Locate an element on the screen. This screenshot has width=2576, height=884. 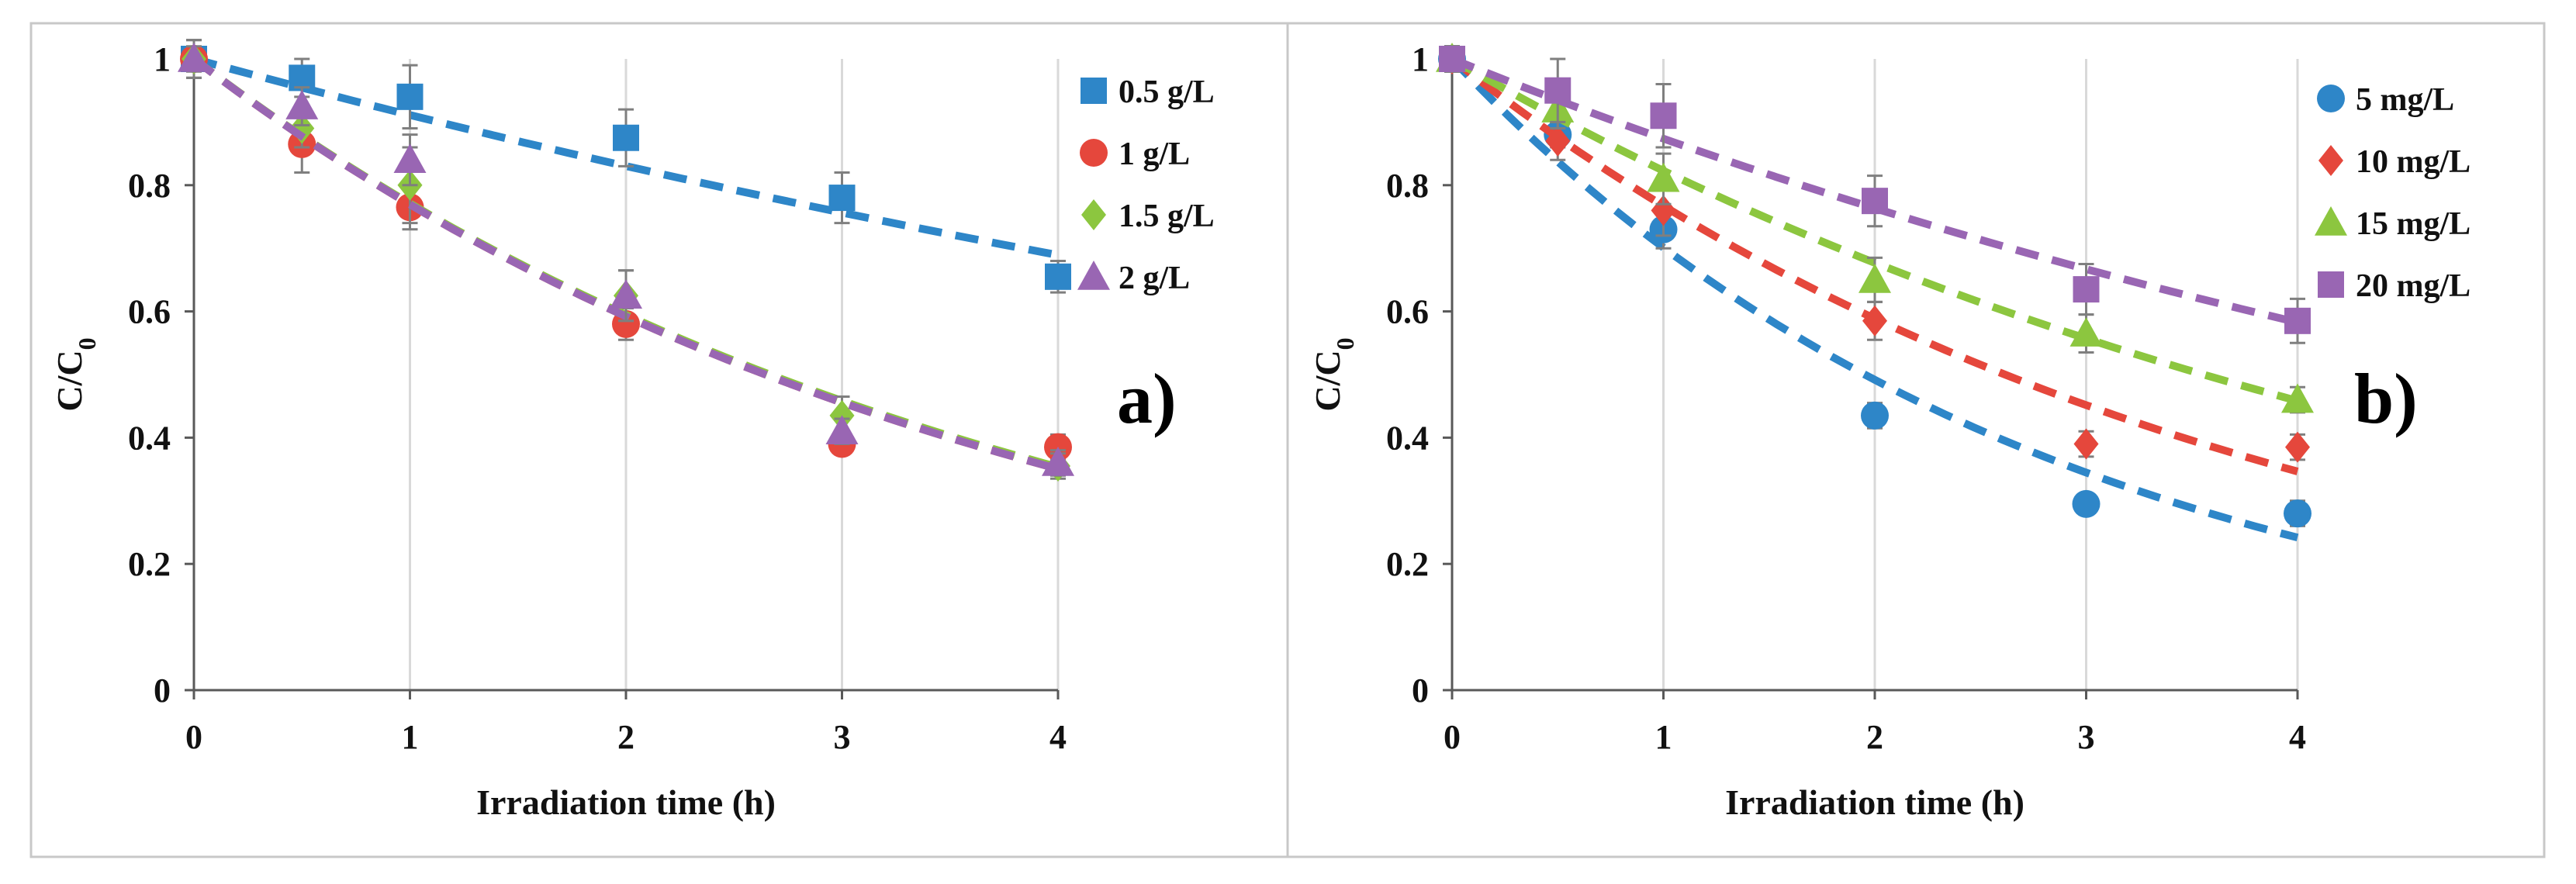
trend-line is located at coordinates (625, 157).